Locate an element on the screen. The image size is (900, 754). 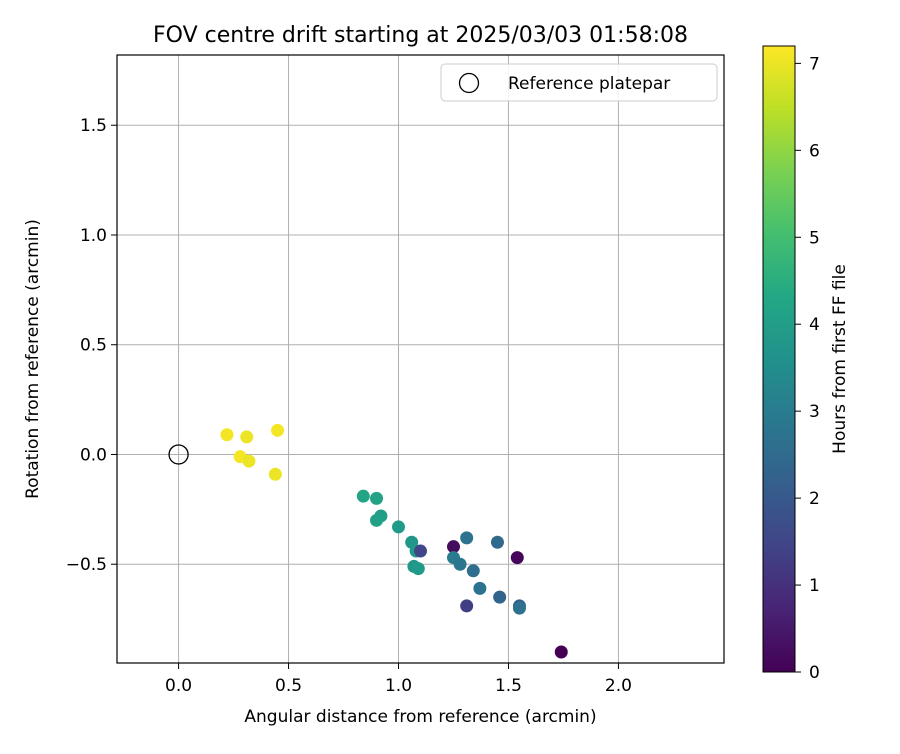
colorbar-gradient is located at coordinates (779, 359).